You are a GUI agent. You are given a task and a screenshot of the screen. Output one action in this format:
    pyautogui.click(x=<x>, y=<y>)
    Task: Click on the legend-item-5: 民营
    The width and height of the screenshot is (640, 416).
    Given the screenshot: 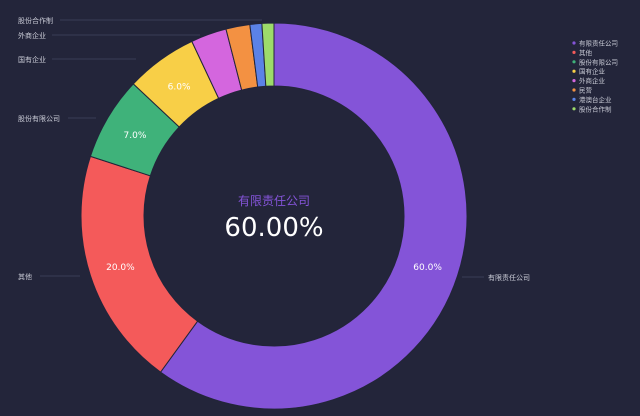 What is the action you would take?
    pyautogui.click(x=582, y=90)
    